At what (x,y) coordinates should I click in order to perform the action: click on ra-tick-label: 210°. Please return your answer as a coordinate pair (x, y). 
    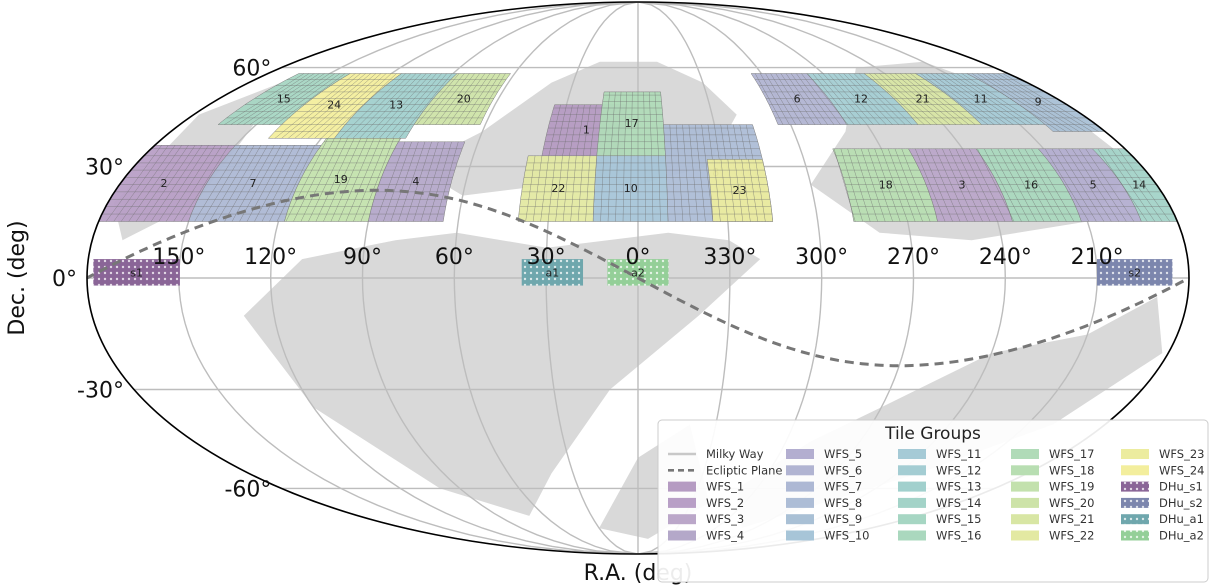
    Looking at the image, I should click on (1097, 257).